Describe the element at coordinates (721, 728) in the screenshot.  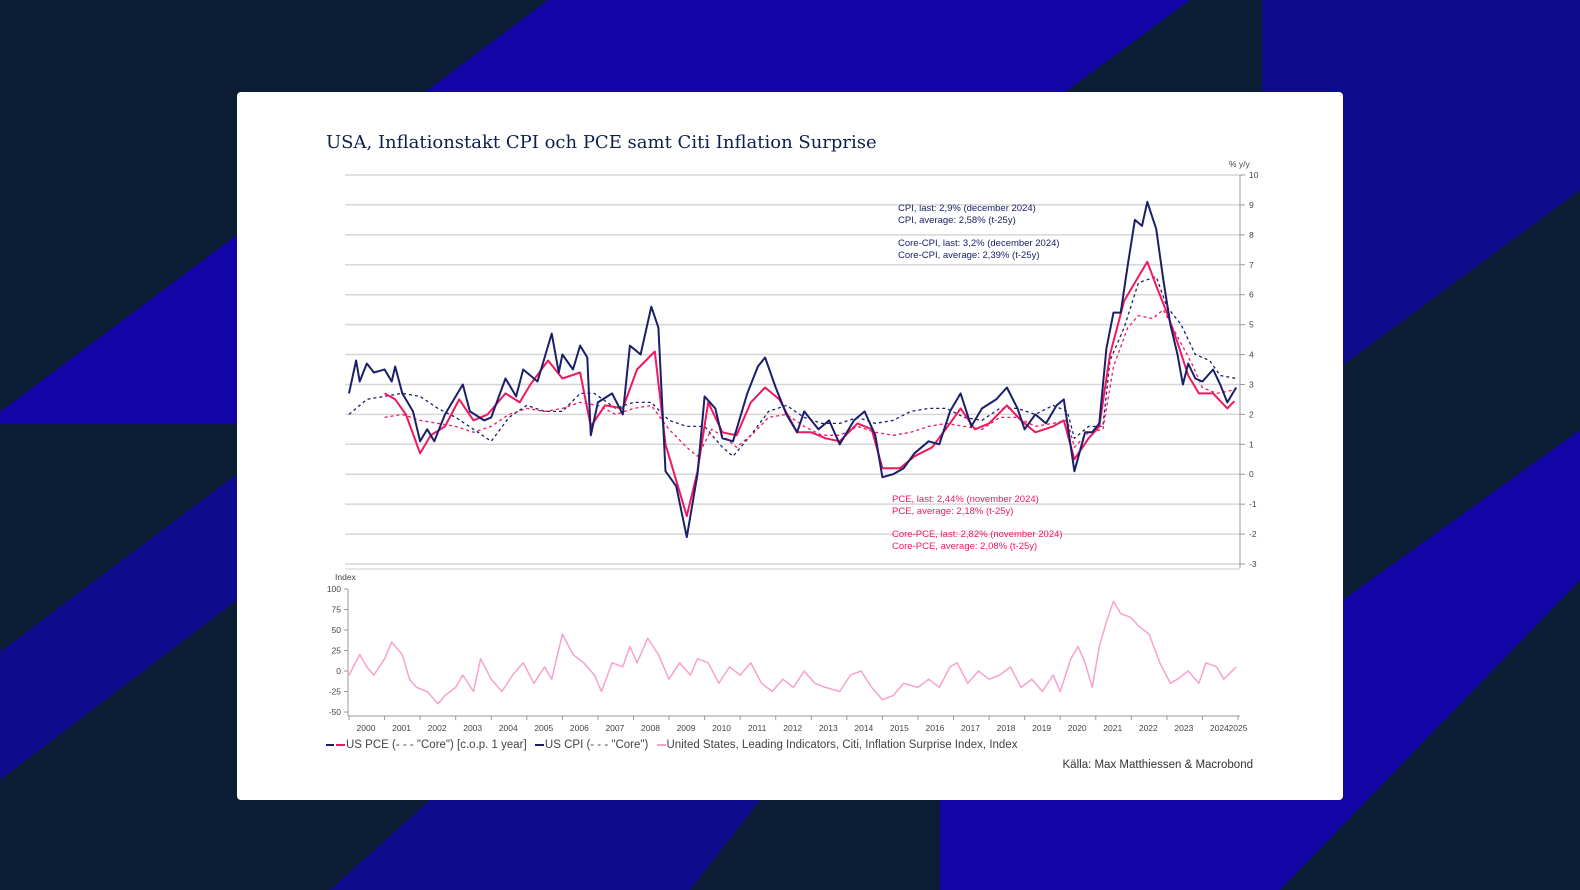
I see `x-tick-label: 2010` at that location.